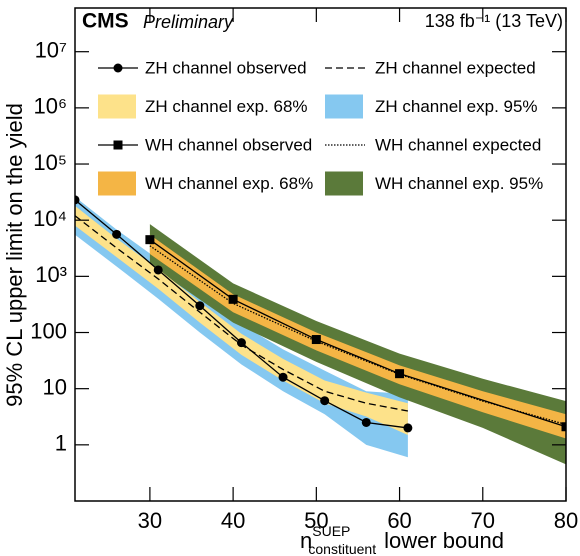 This screenshot has height=556, width=580. Describe the element at coordinates (306, 540) in the screenshot. I see `x-label-base: n` at that location.